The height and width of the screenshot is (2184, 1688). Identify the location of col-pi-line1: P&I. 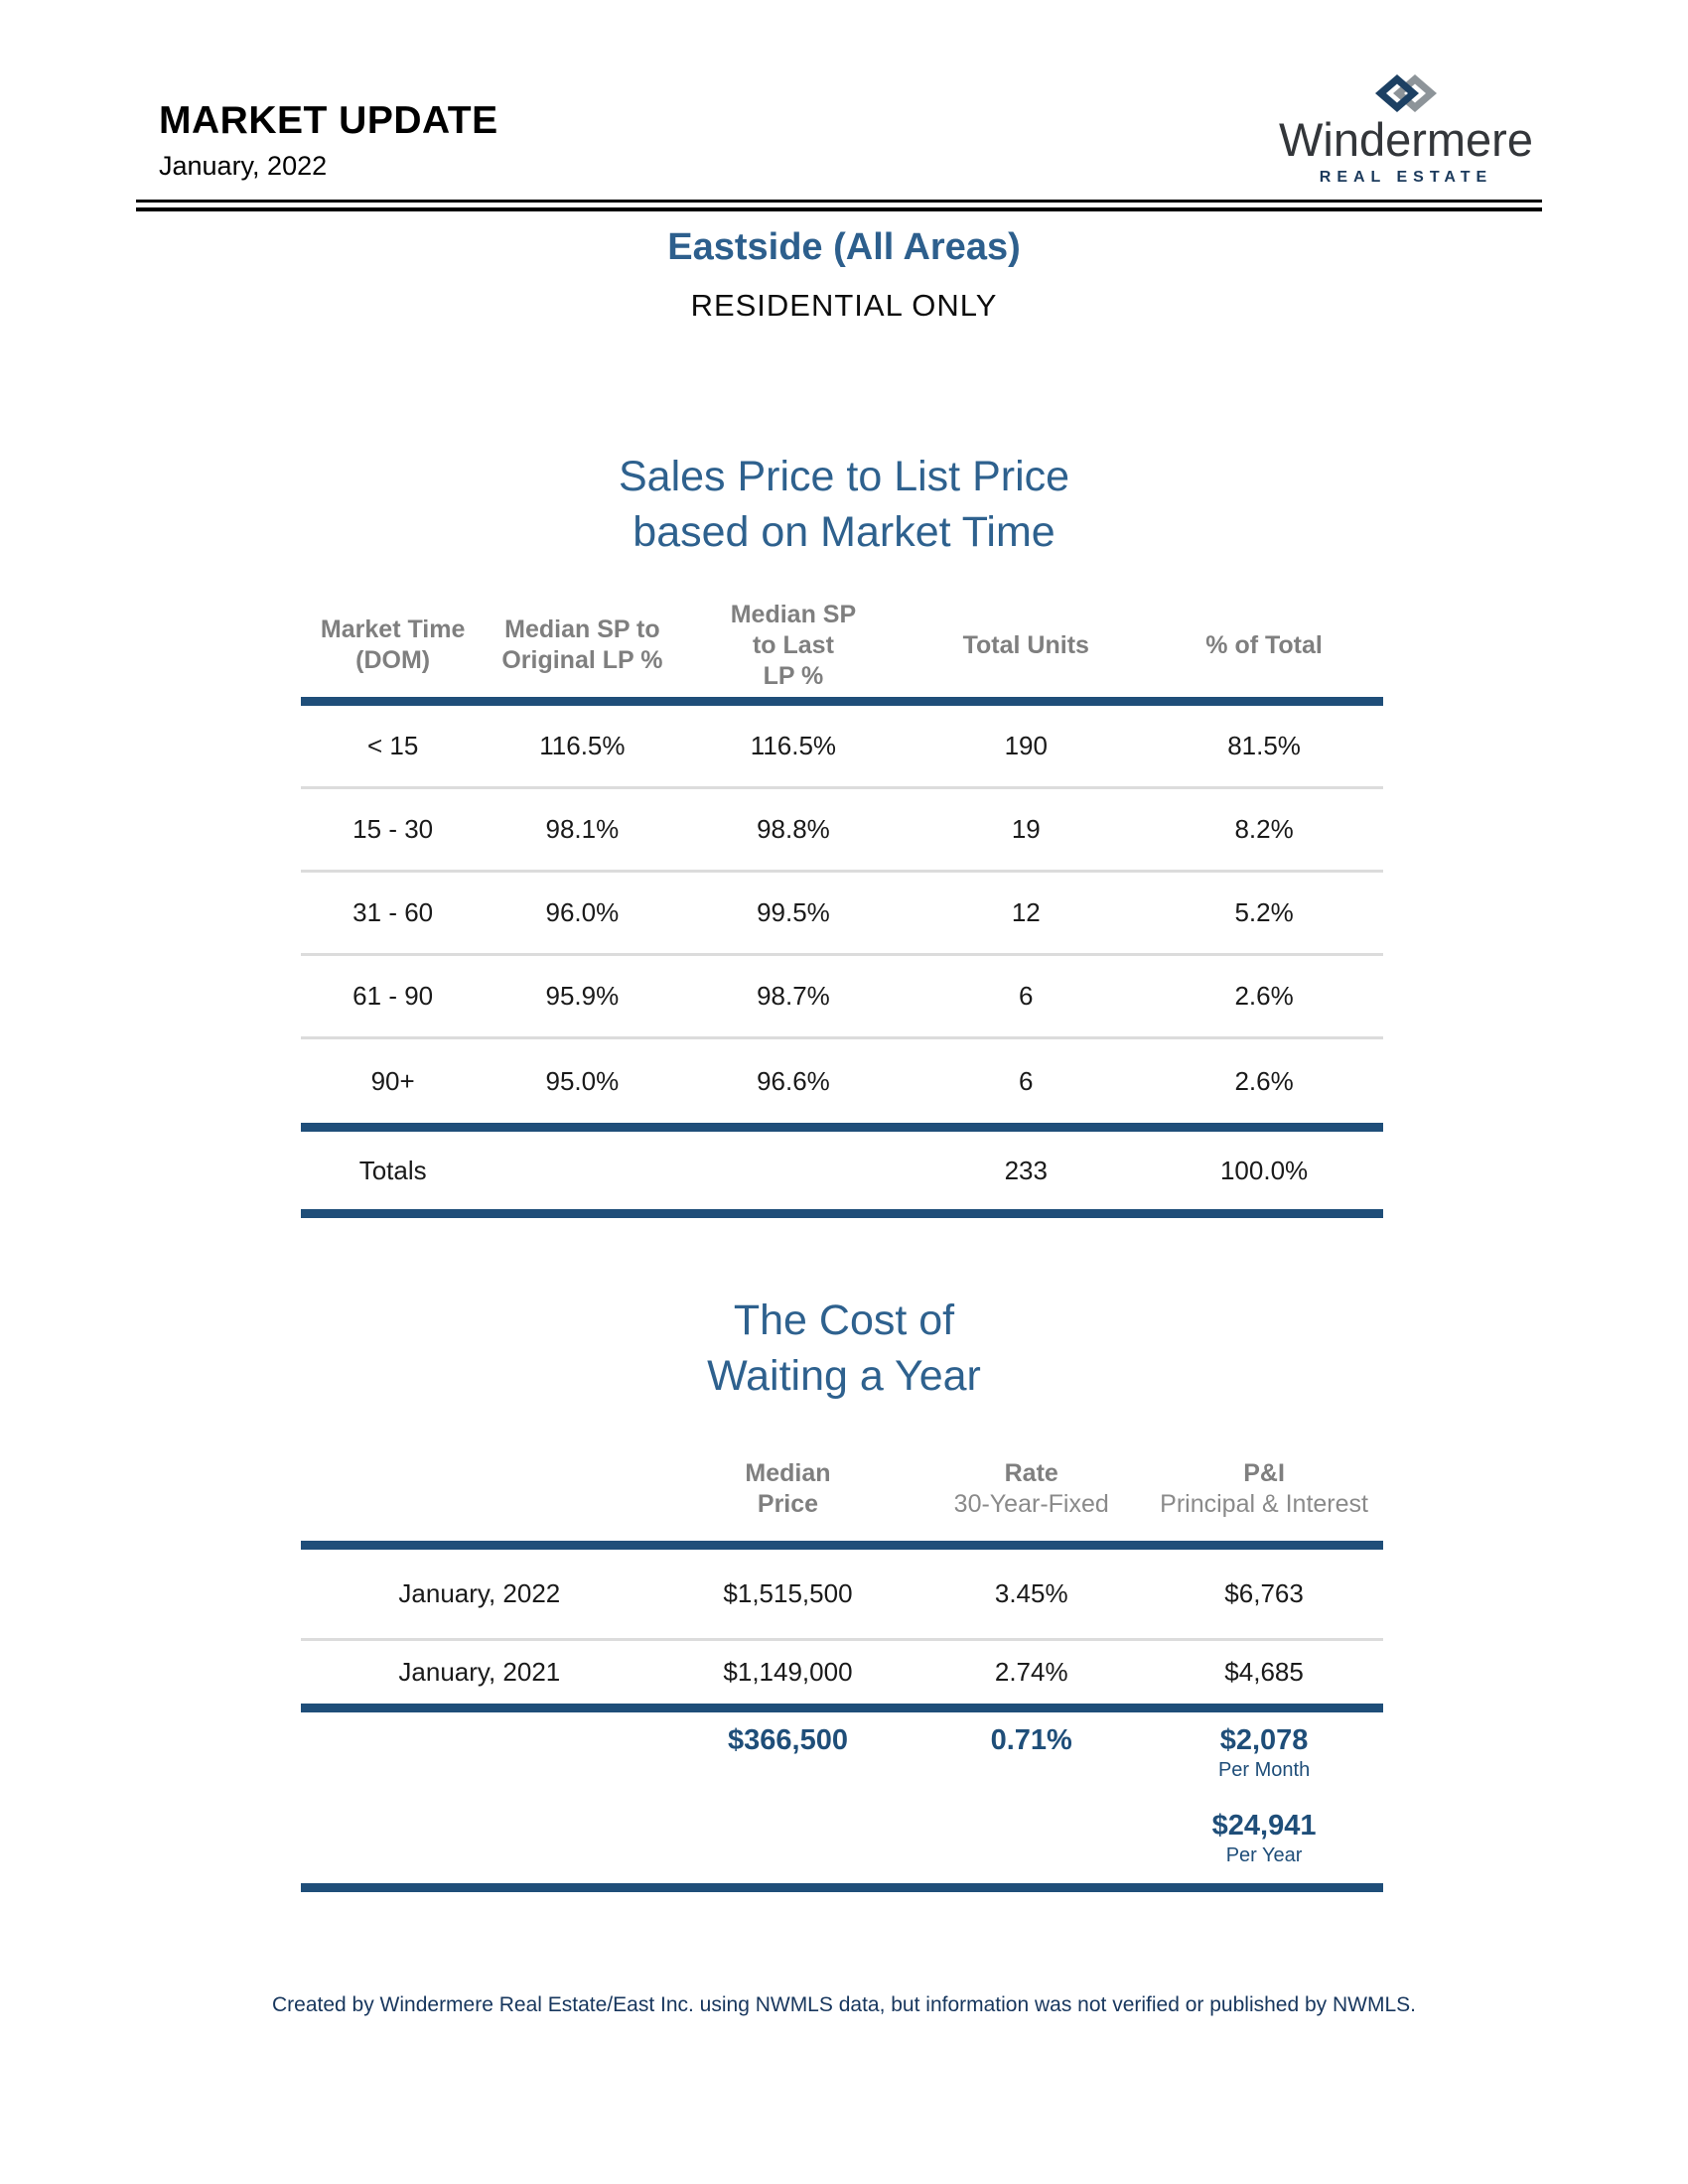
(1264, 1473).